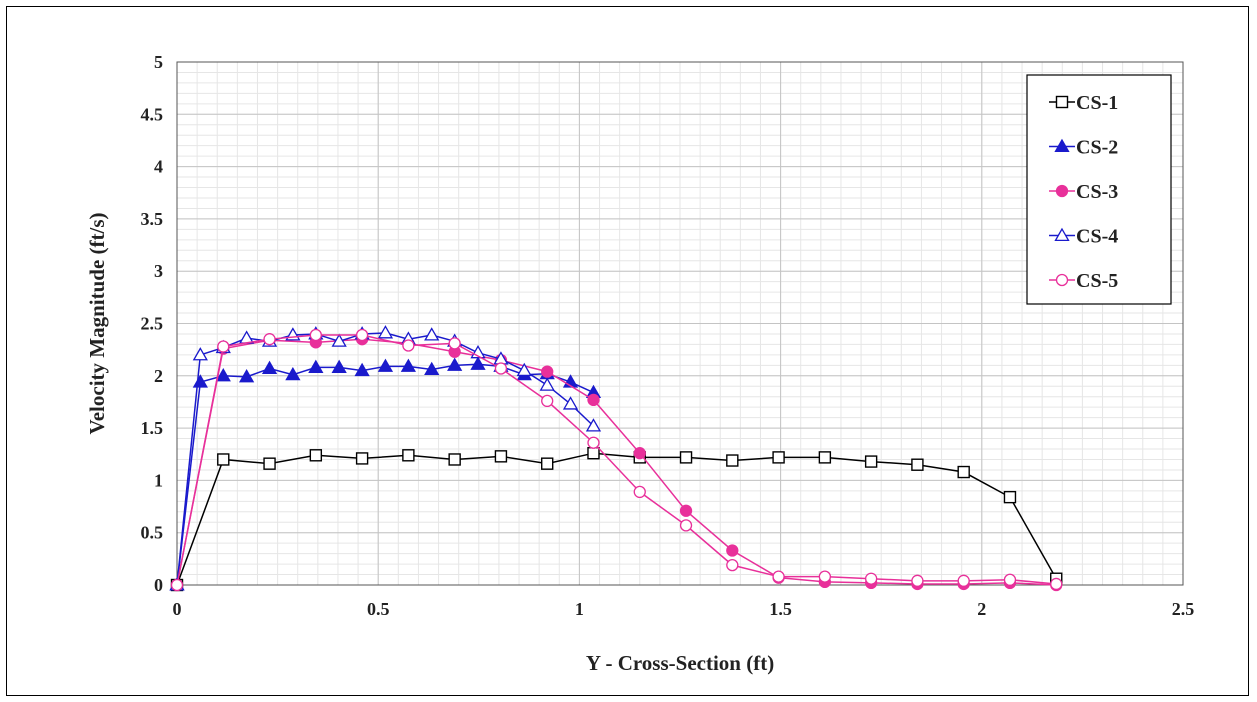 Image resolution: width=1257 pixels, height=702 pixels. What do you see at coordinates (177, 609) in the screenshot?
I see `x-tick-label: 0` at bounding box center [177, 609].